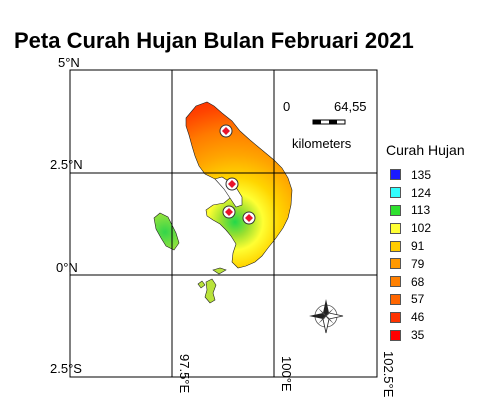 The image size is (496, 414). Describe the element at coordinates (418, 317) in the screenshot. I see `legend-label: 46` at that location.